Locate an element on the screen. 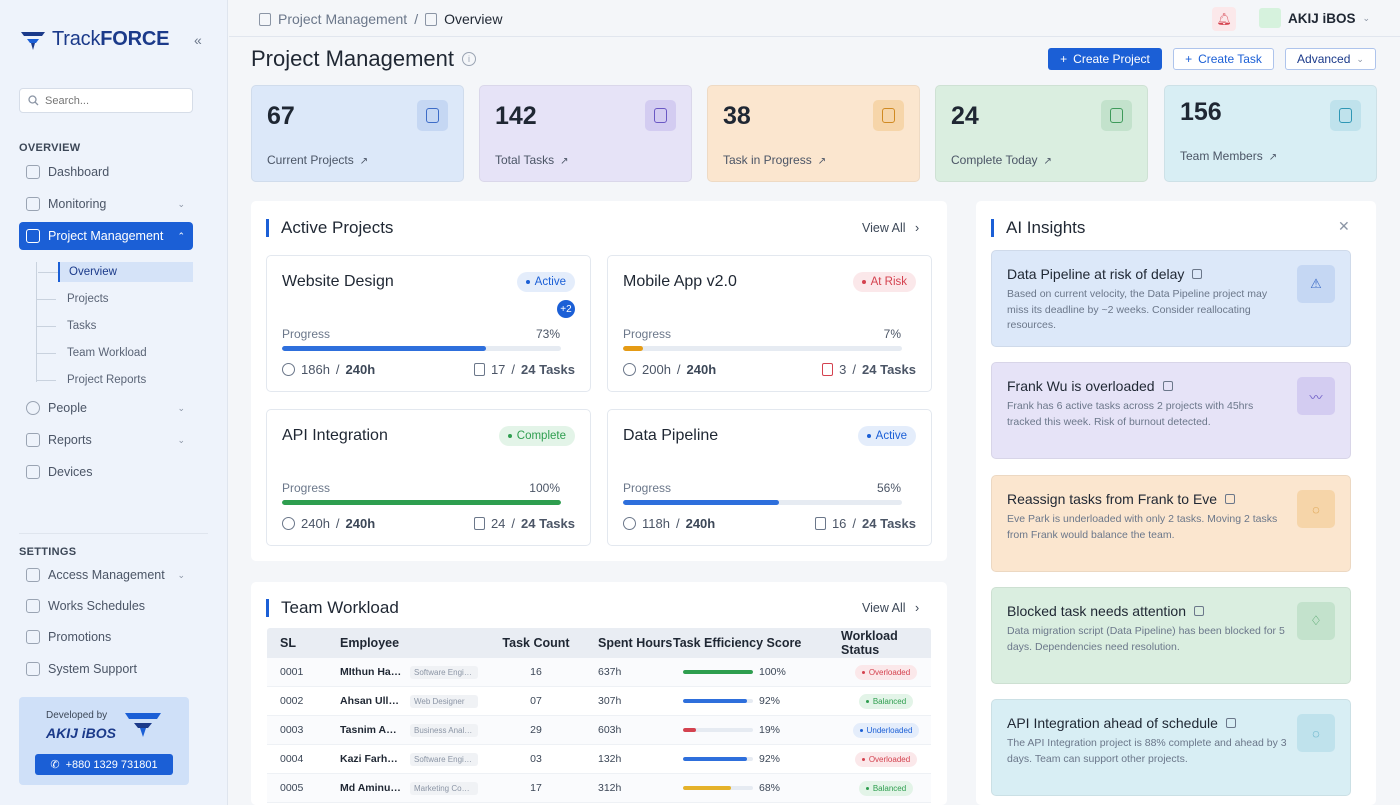 This screenshot has width=1400, height=805. subnav-project-reports: Project Reports is located at coordinates (114, 380).